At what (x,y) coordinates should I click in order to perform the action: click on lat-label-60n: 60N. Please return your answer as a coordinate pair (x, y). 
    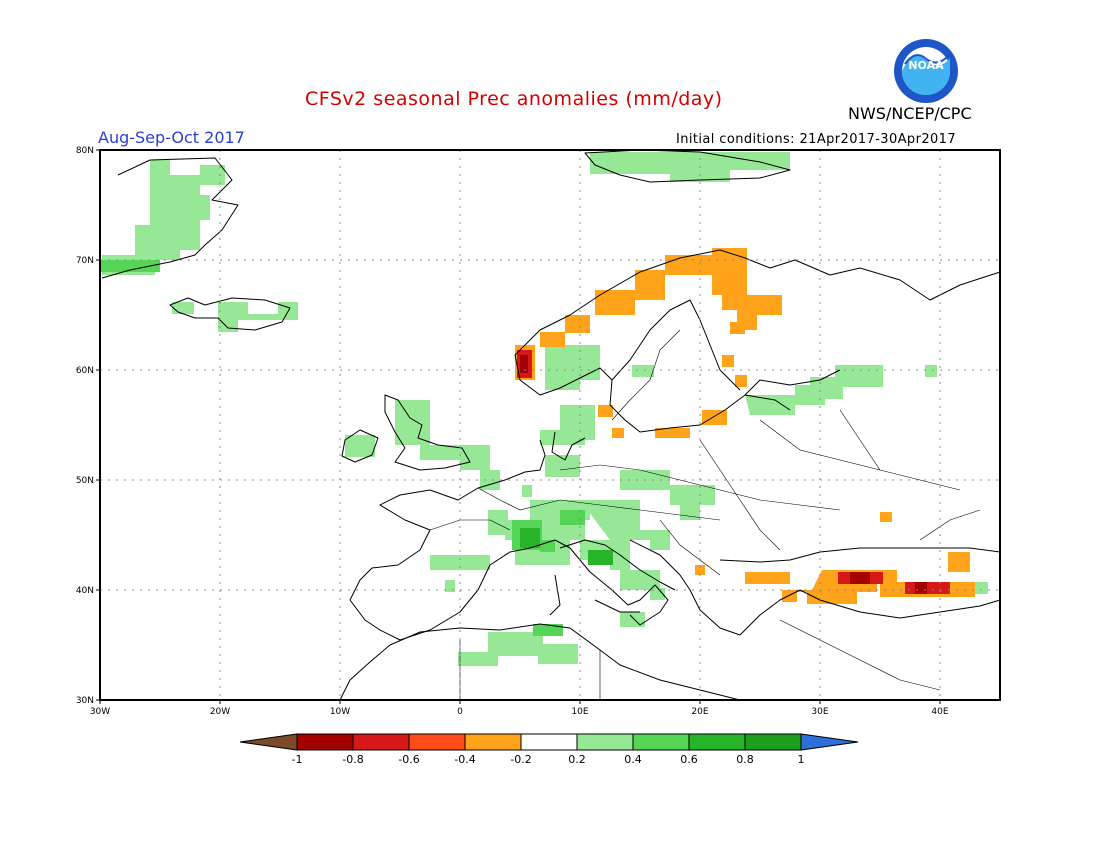
    Looking at the image, I should click on (85, 371).